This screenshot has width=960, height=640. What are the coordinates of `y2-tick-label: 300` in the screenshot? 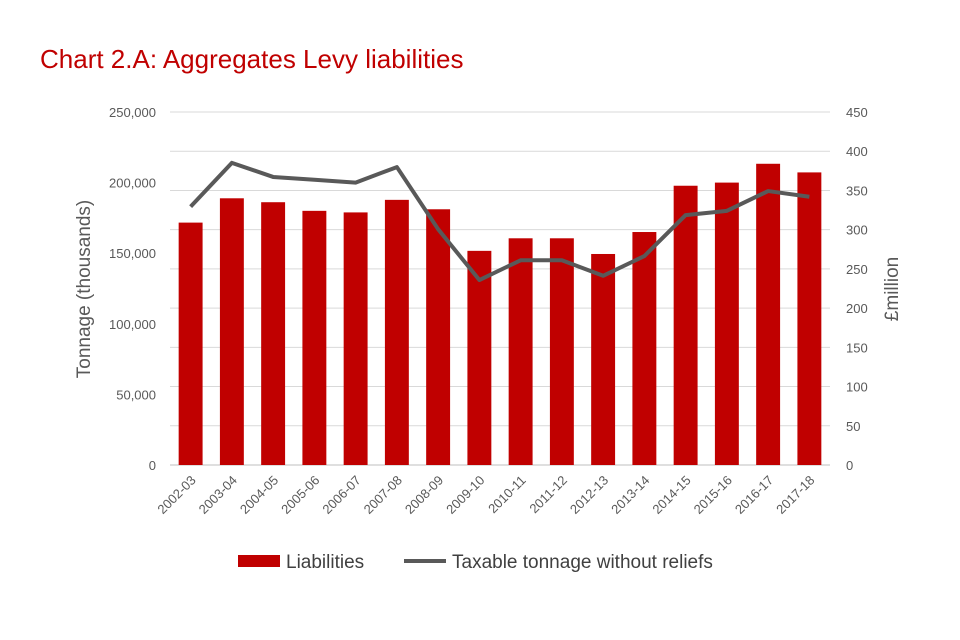 It's located at (857, 230).